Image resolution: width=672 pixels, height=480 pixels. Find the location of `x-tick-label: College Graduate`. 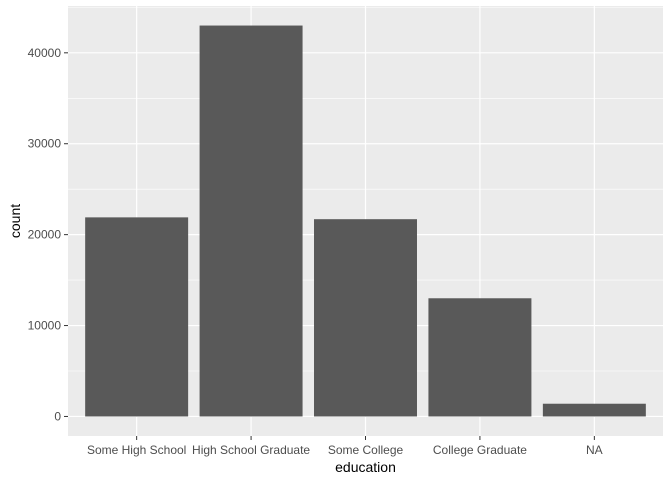

x-tick-label: College Graduate is located at coordinates (480, 450).